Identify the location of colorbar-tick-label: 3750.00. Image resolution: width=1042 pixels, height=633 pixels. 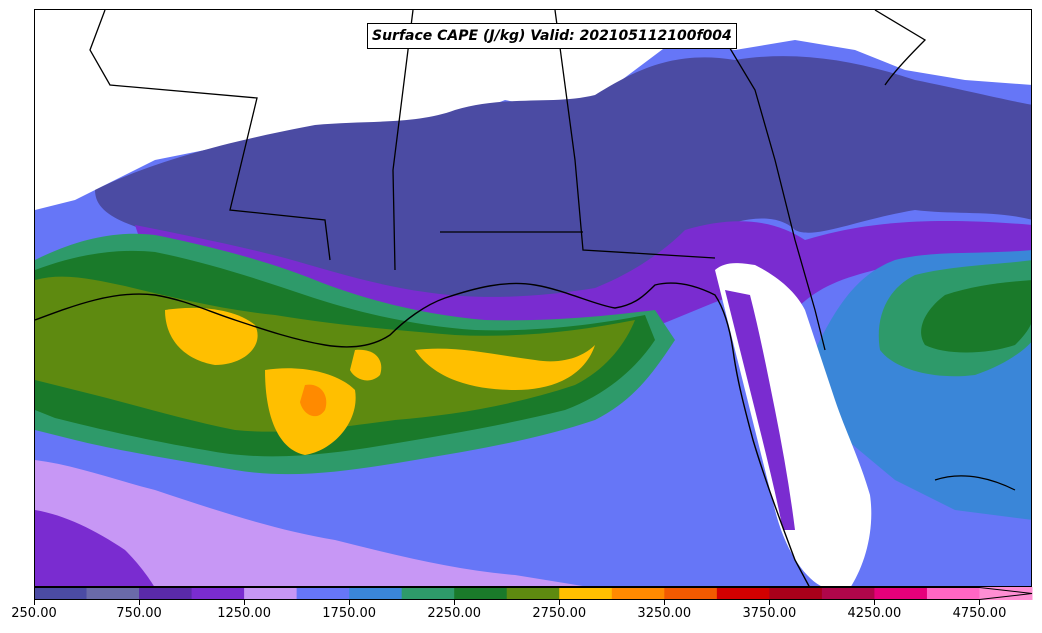
(769, 613).